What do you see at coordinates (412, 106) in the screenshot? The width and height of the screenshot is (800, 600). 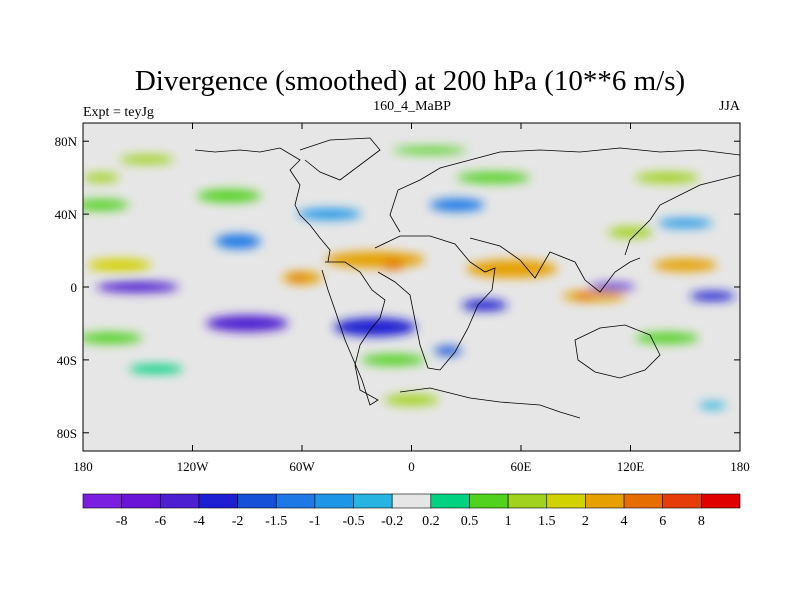 I see `subtitle-run-name: 160_4_MaBP` at bounding box center [412, 106].